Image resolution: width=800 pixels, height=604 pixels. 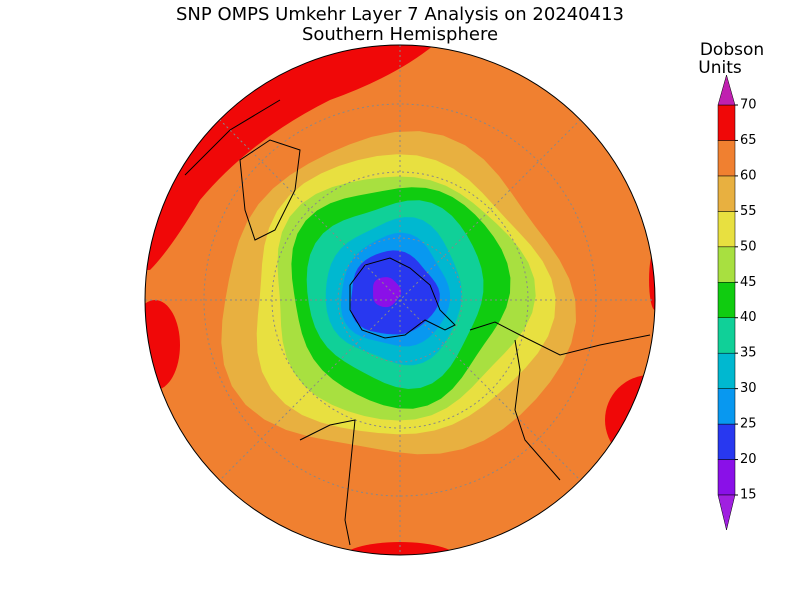 I want to click on colorbar-tick-label: 55, so click(x=748, y=211).